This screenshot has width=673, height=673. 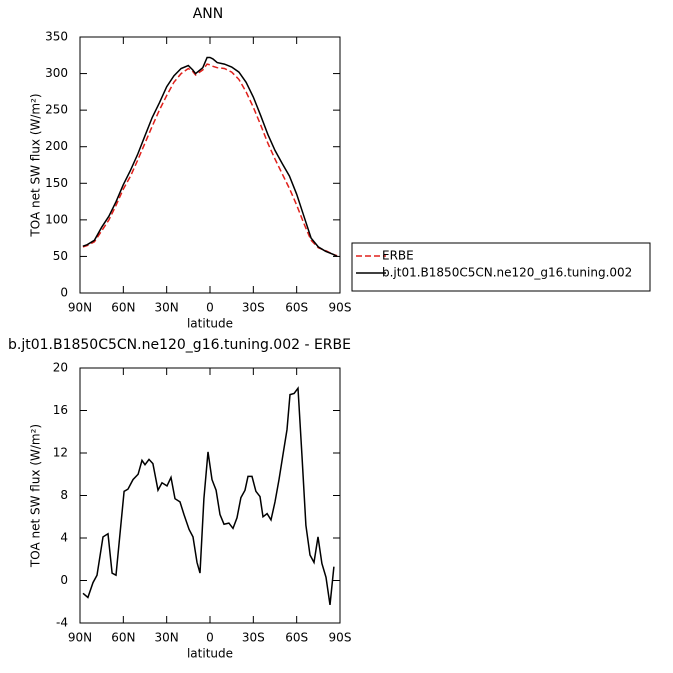 I want to click on chart-title: ANN, so click(x=208, y=14).